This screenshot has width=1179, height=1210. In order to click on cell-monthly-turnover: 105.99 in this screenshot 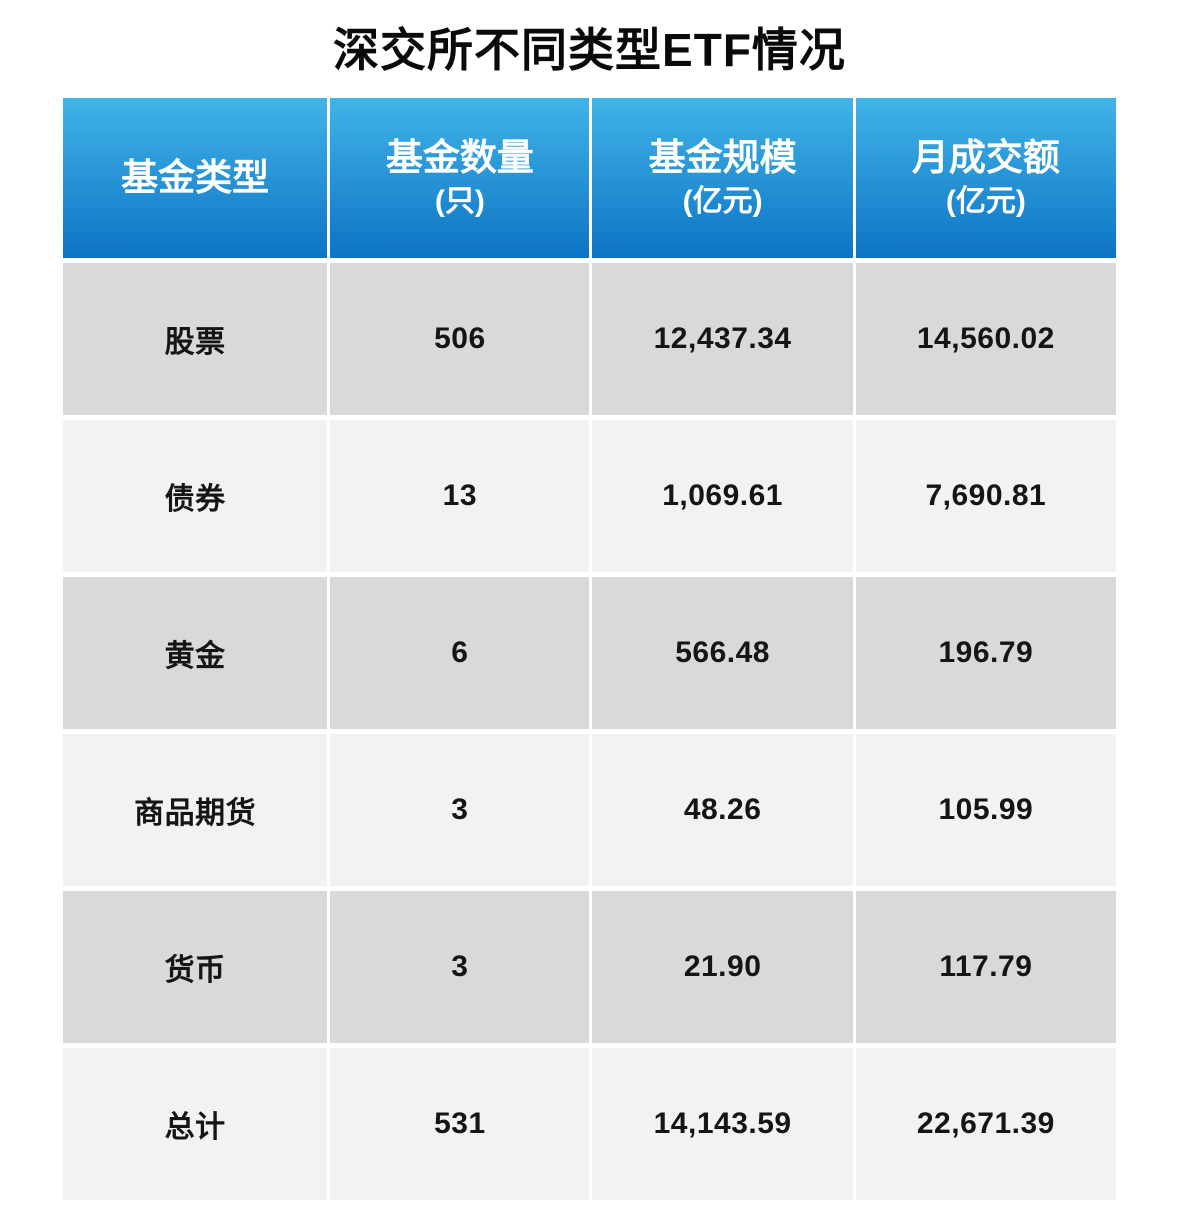, I will do `click(985, 810)`.